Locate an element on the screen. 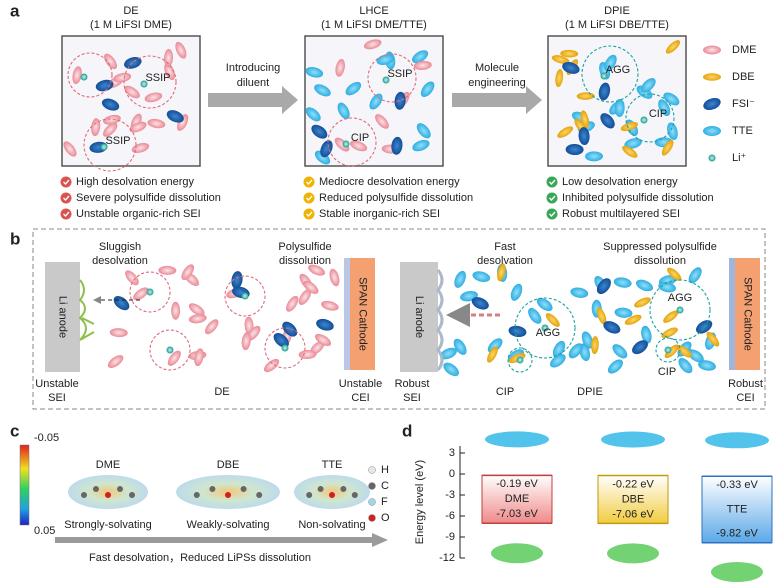 This screenshot has width=780, height=587. atom-label: C is located at coordinates (385, 486).